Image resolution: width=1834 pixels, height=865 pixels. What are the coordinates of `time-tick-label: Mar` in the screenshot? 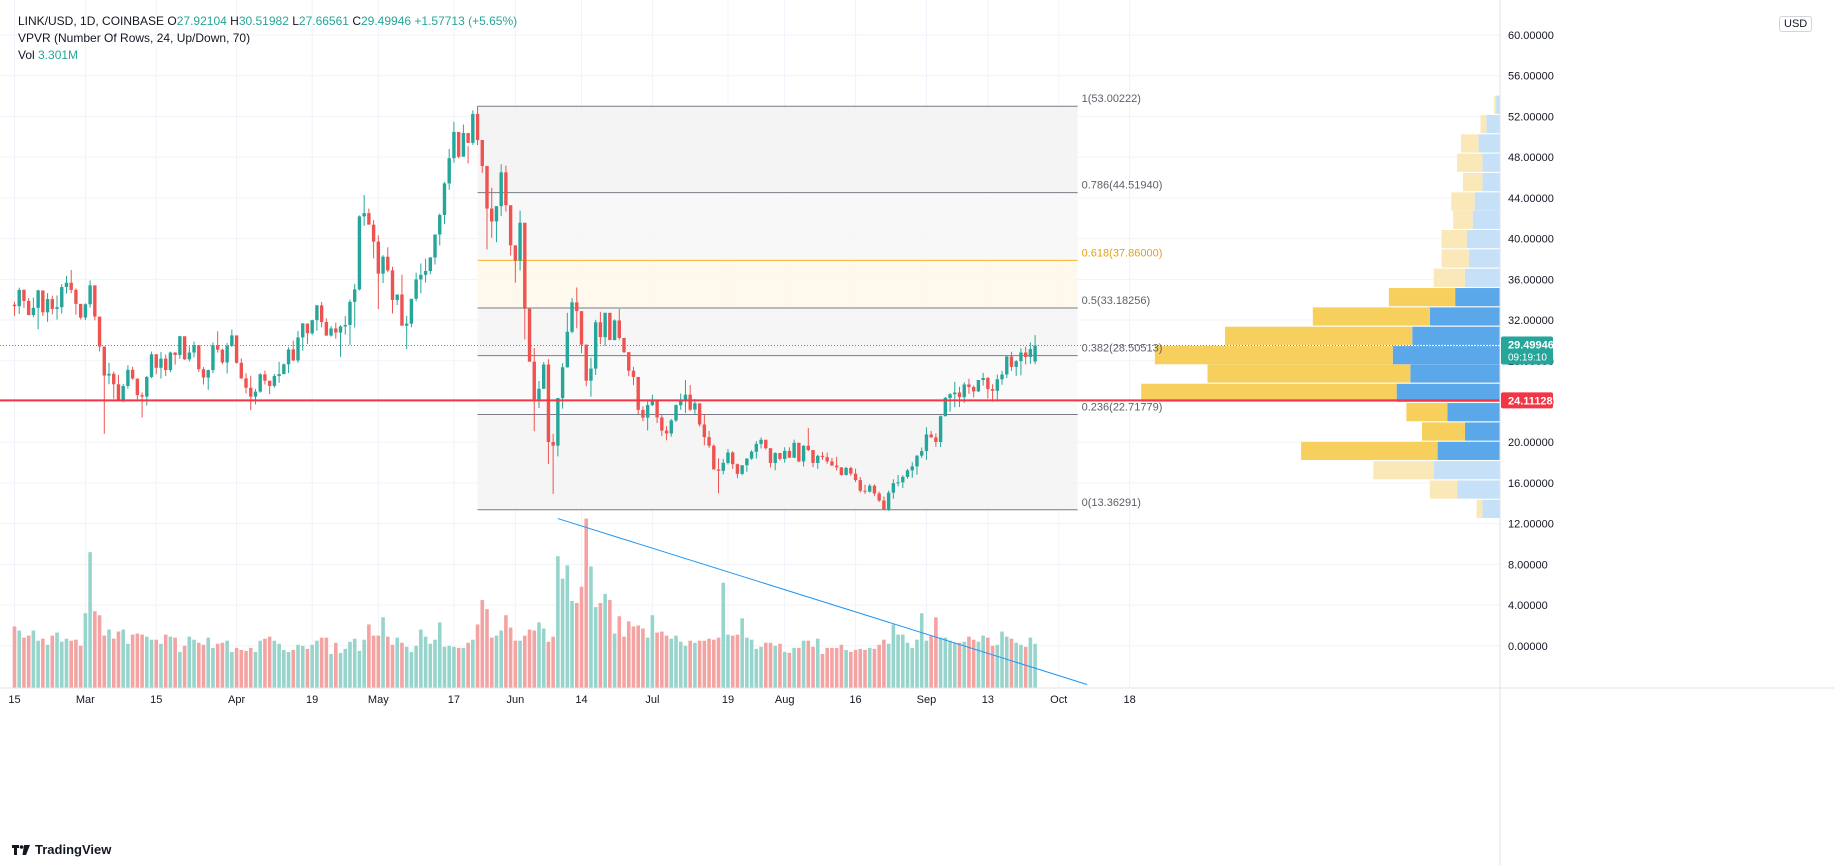 It's located at (85, 700).